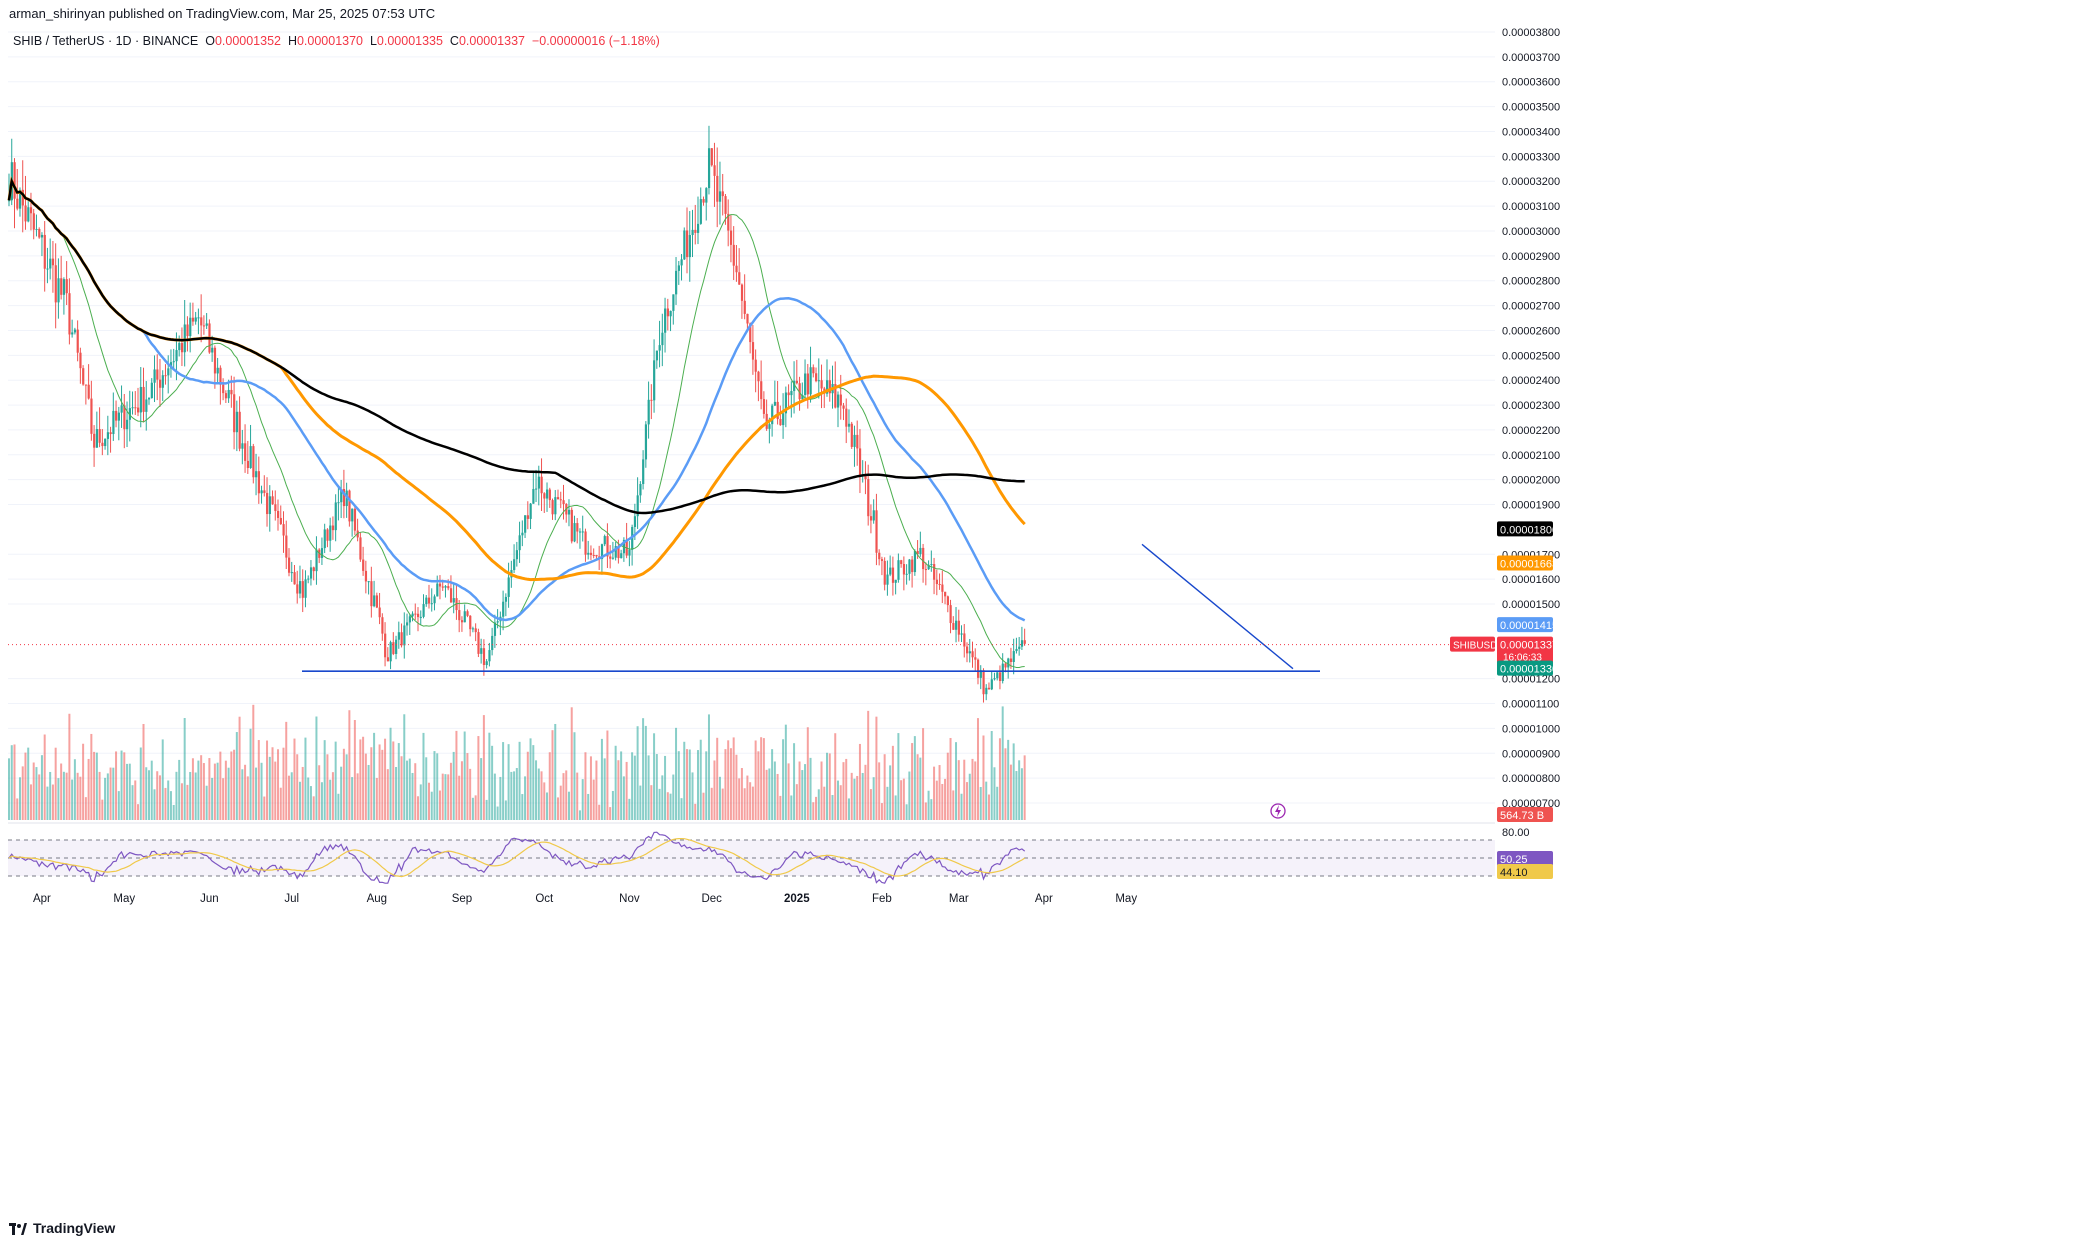  Describe the element at coordinates (330, 41) in the screenshot. I see `high-value: 0.00001370` at that location.